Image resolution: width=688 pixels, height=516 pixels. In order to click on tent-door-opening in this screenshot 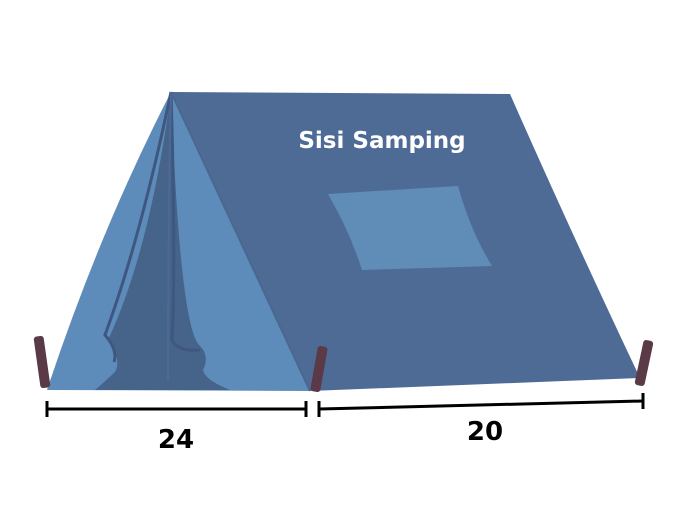, I will do `click(162, 241)`.